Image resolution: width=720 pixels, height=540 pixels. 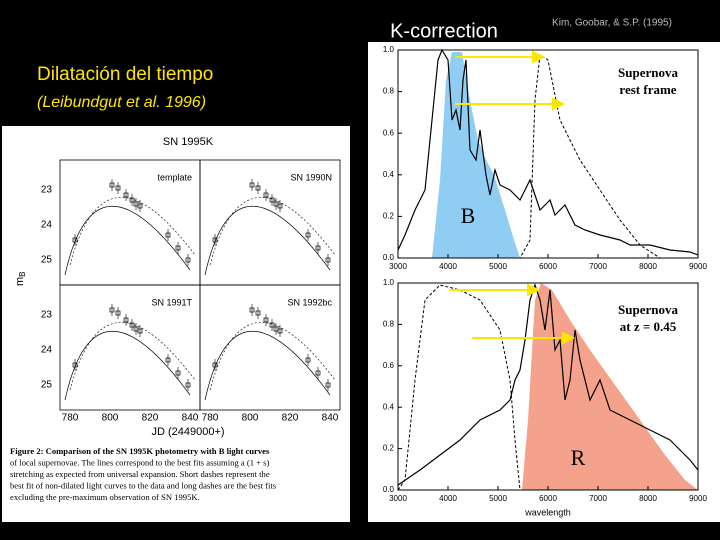 I want to click on y-axis-label-sub: B, so click(x=22, y=273).